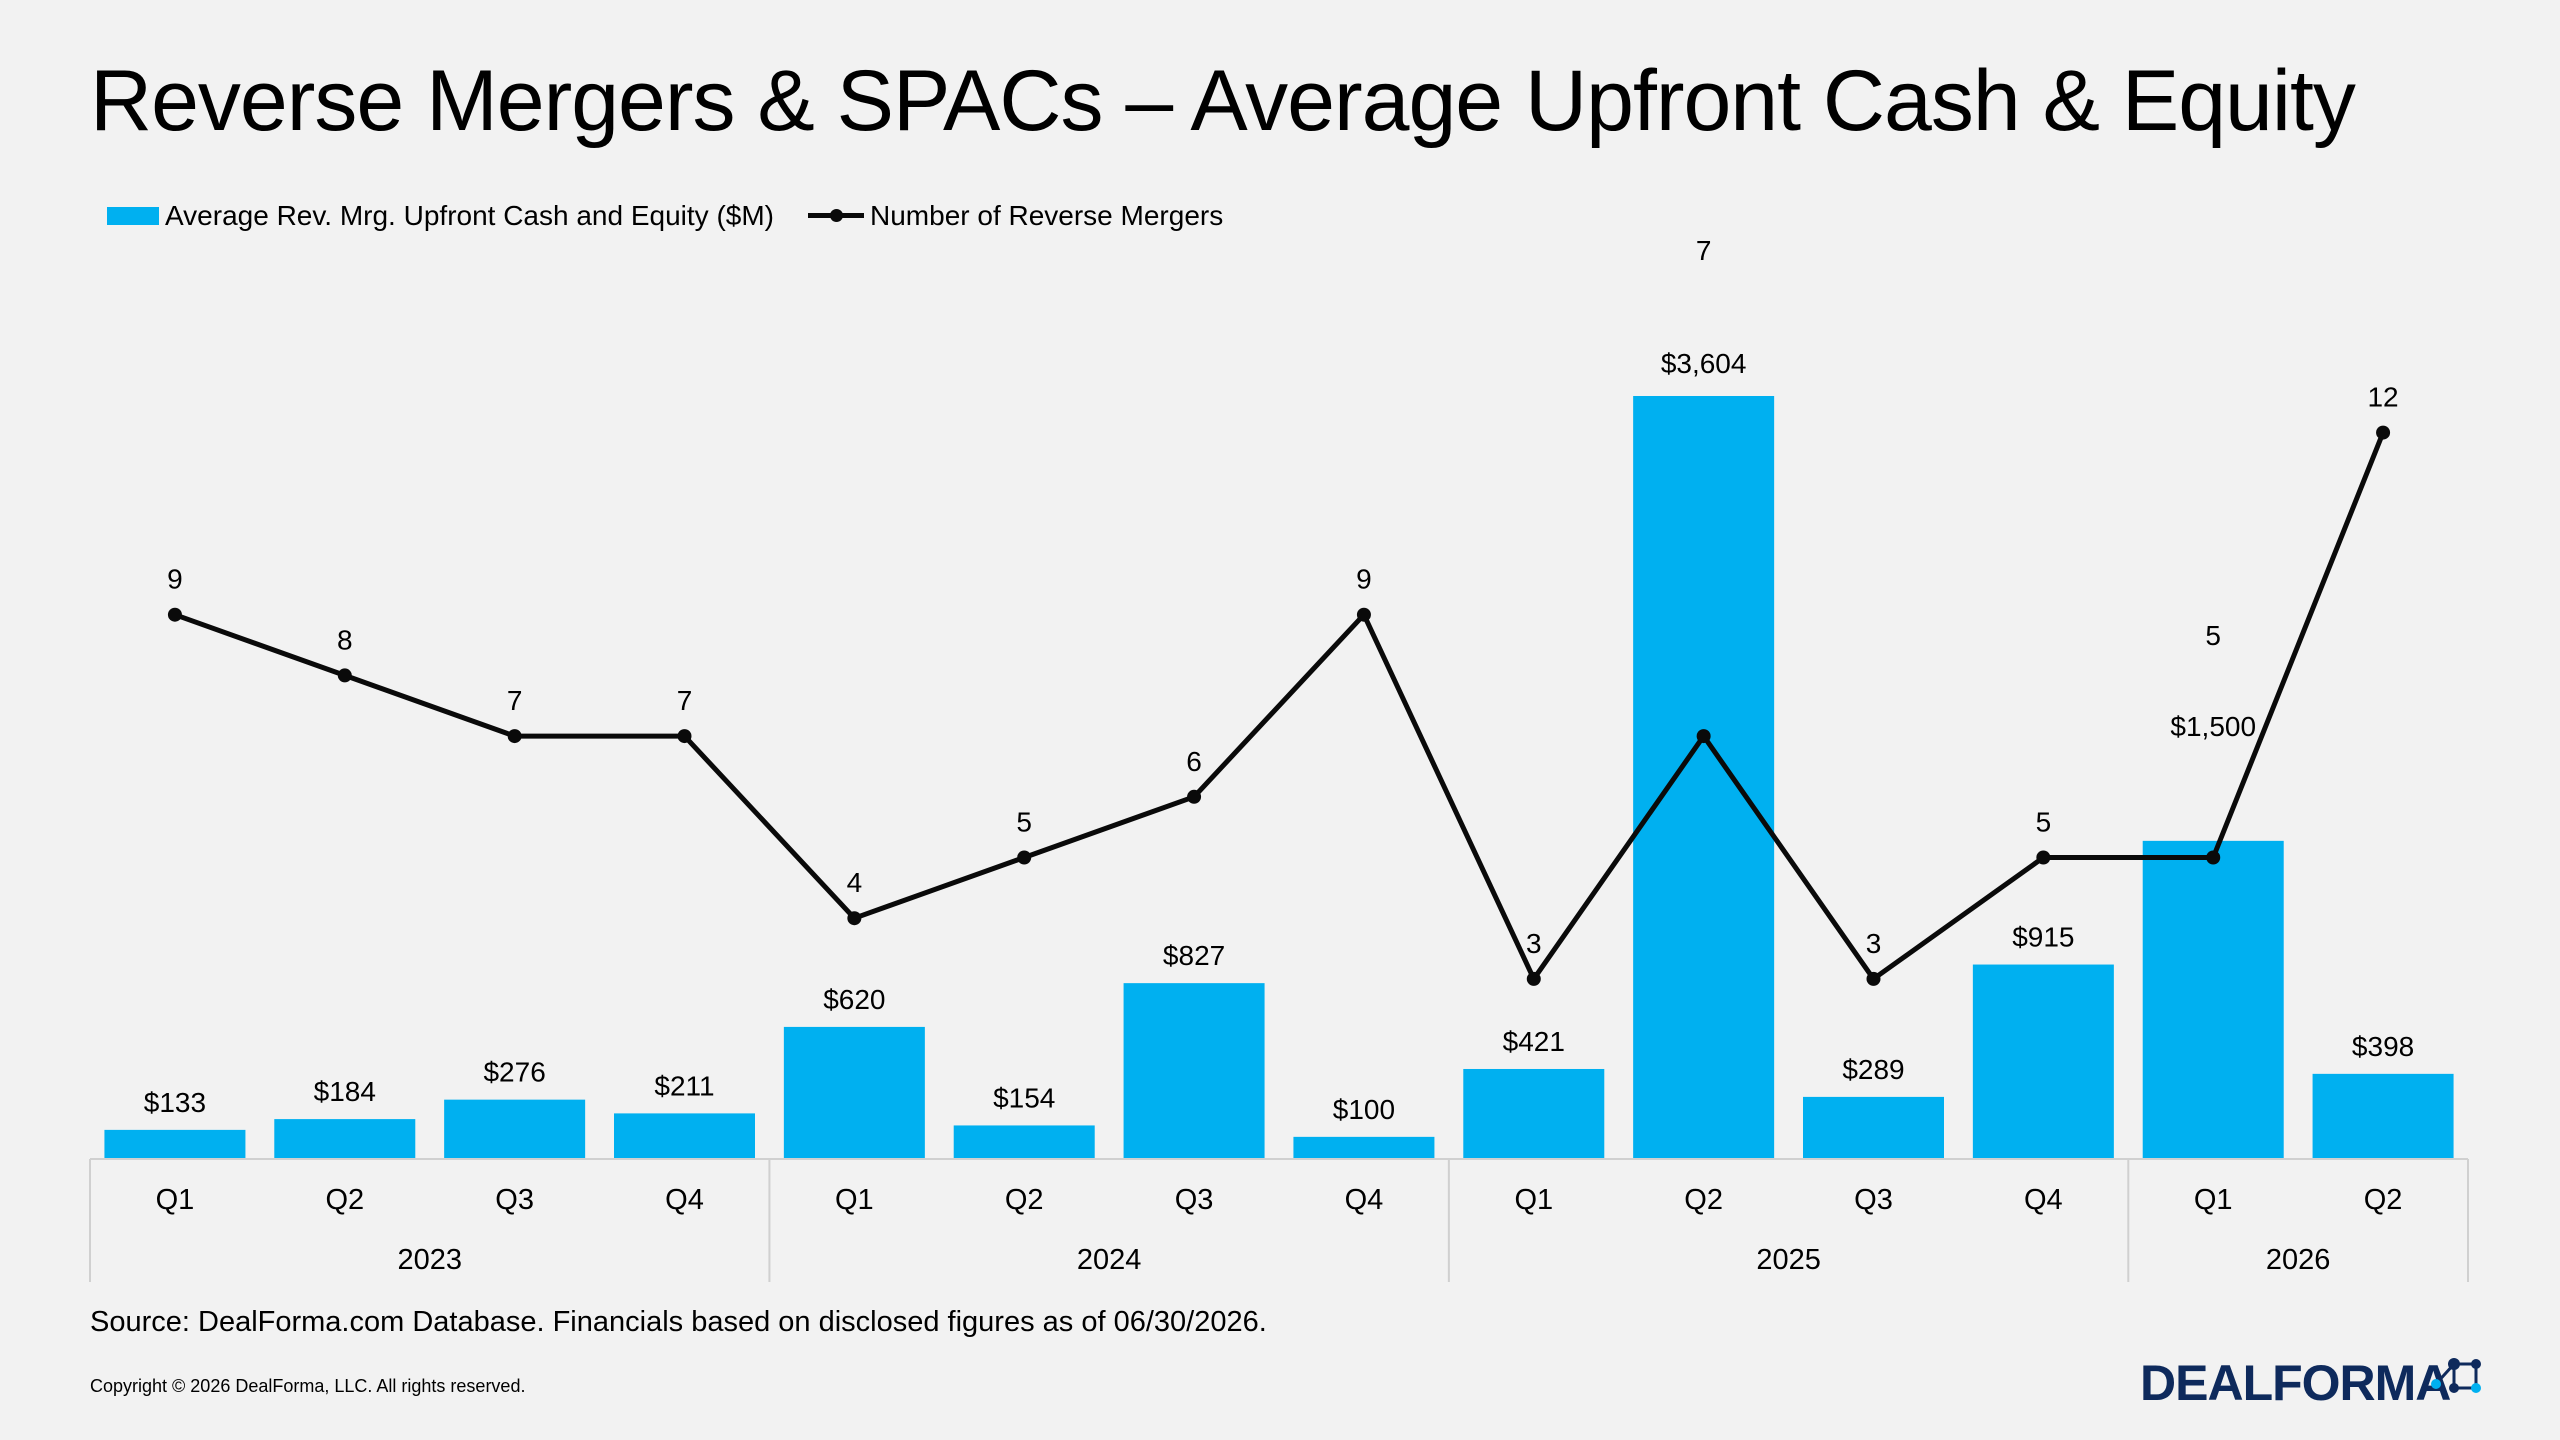  I want to click on line-label-1: 8, so click(345, 639).